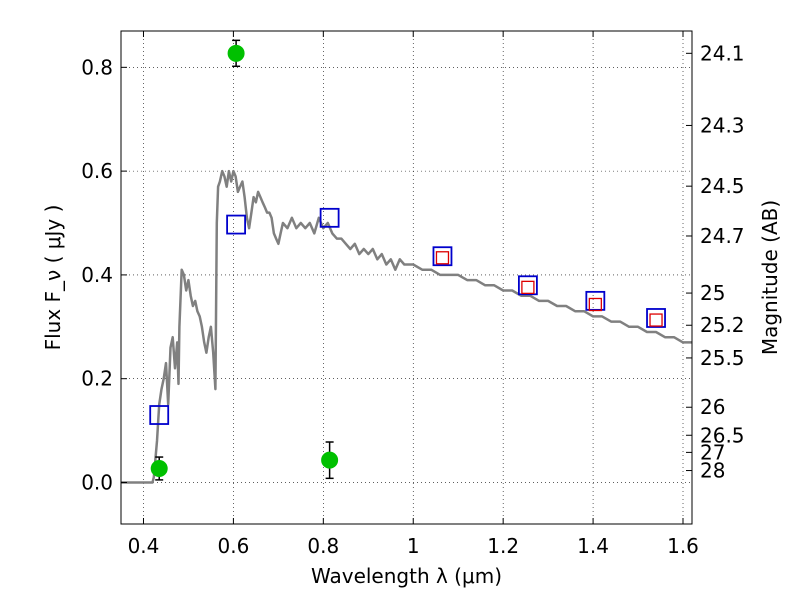 The height and width of the screenshot is (600, 800). What do you see at coordinates (97, 275) in the screenshot?
I see `y-tick-label: 0.4` at bounding box center [97, 275].